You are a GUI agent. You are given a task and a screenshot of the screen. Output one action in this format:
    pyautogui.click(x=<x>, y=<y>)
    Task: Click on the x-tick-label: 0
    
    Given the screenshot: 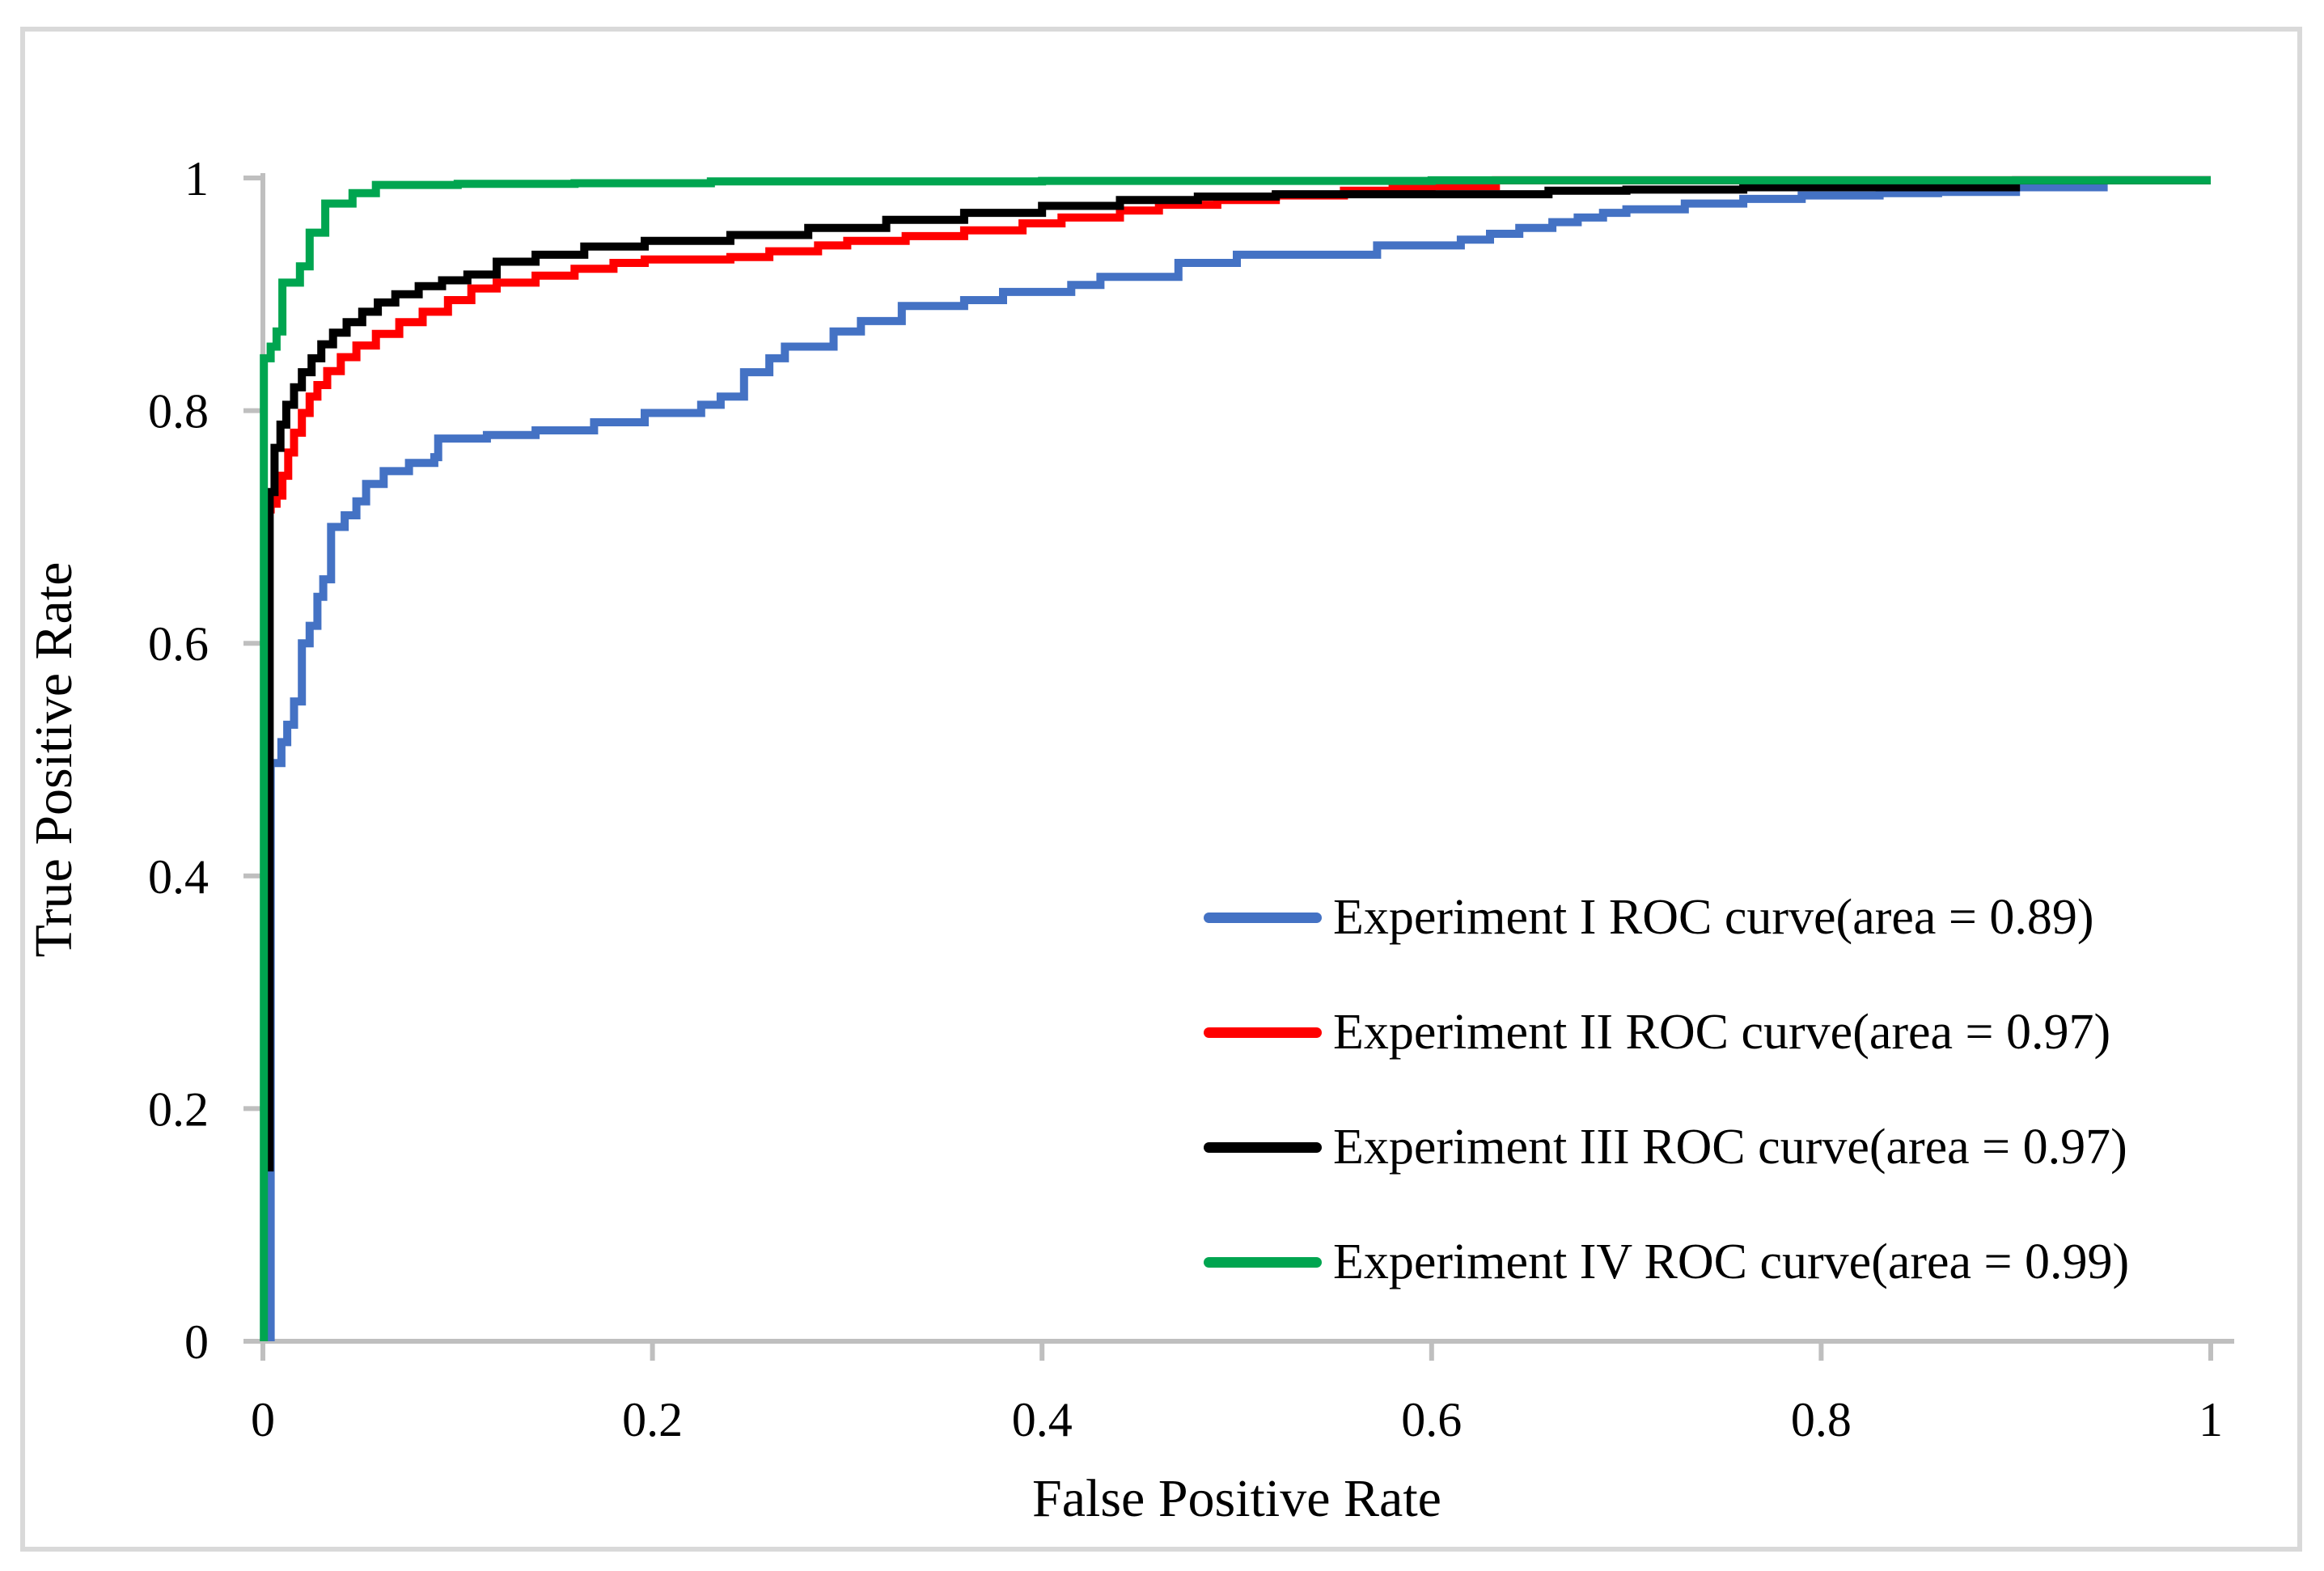 What is the action you would take?
    pyautogui.click(x=263, y=1419)
    